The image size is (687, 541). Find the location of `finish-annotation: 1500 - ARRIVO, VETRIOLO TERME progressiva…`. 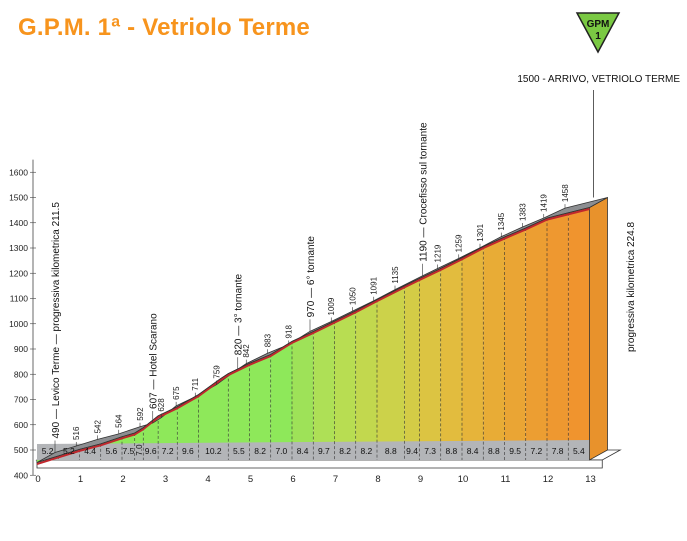

finish-annotation: 1500 - ARRIVO, VETRIOLO TERME progressiva… is located at coordinates (598, 213).